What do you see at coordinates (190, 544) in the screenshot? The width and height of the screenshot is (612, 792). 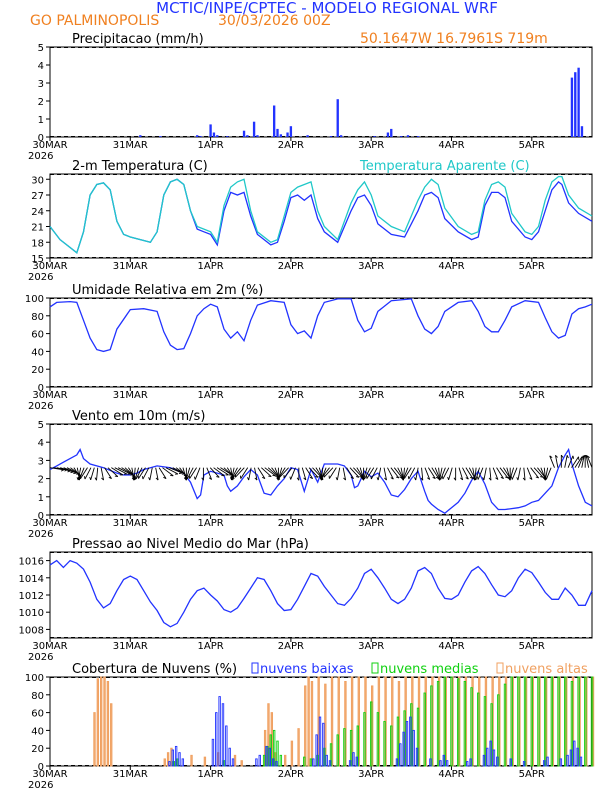 I see `panel-title: Pressao ao Nivel Medio do Mar (hPa)` at bounding box center [190, 544].